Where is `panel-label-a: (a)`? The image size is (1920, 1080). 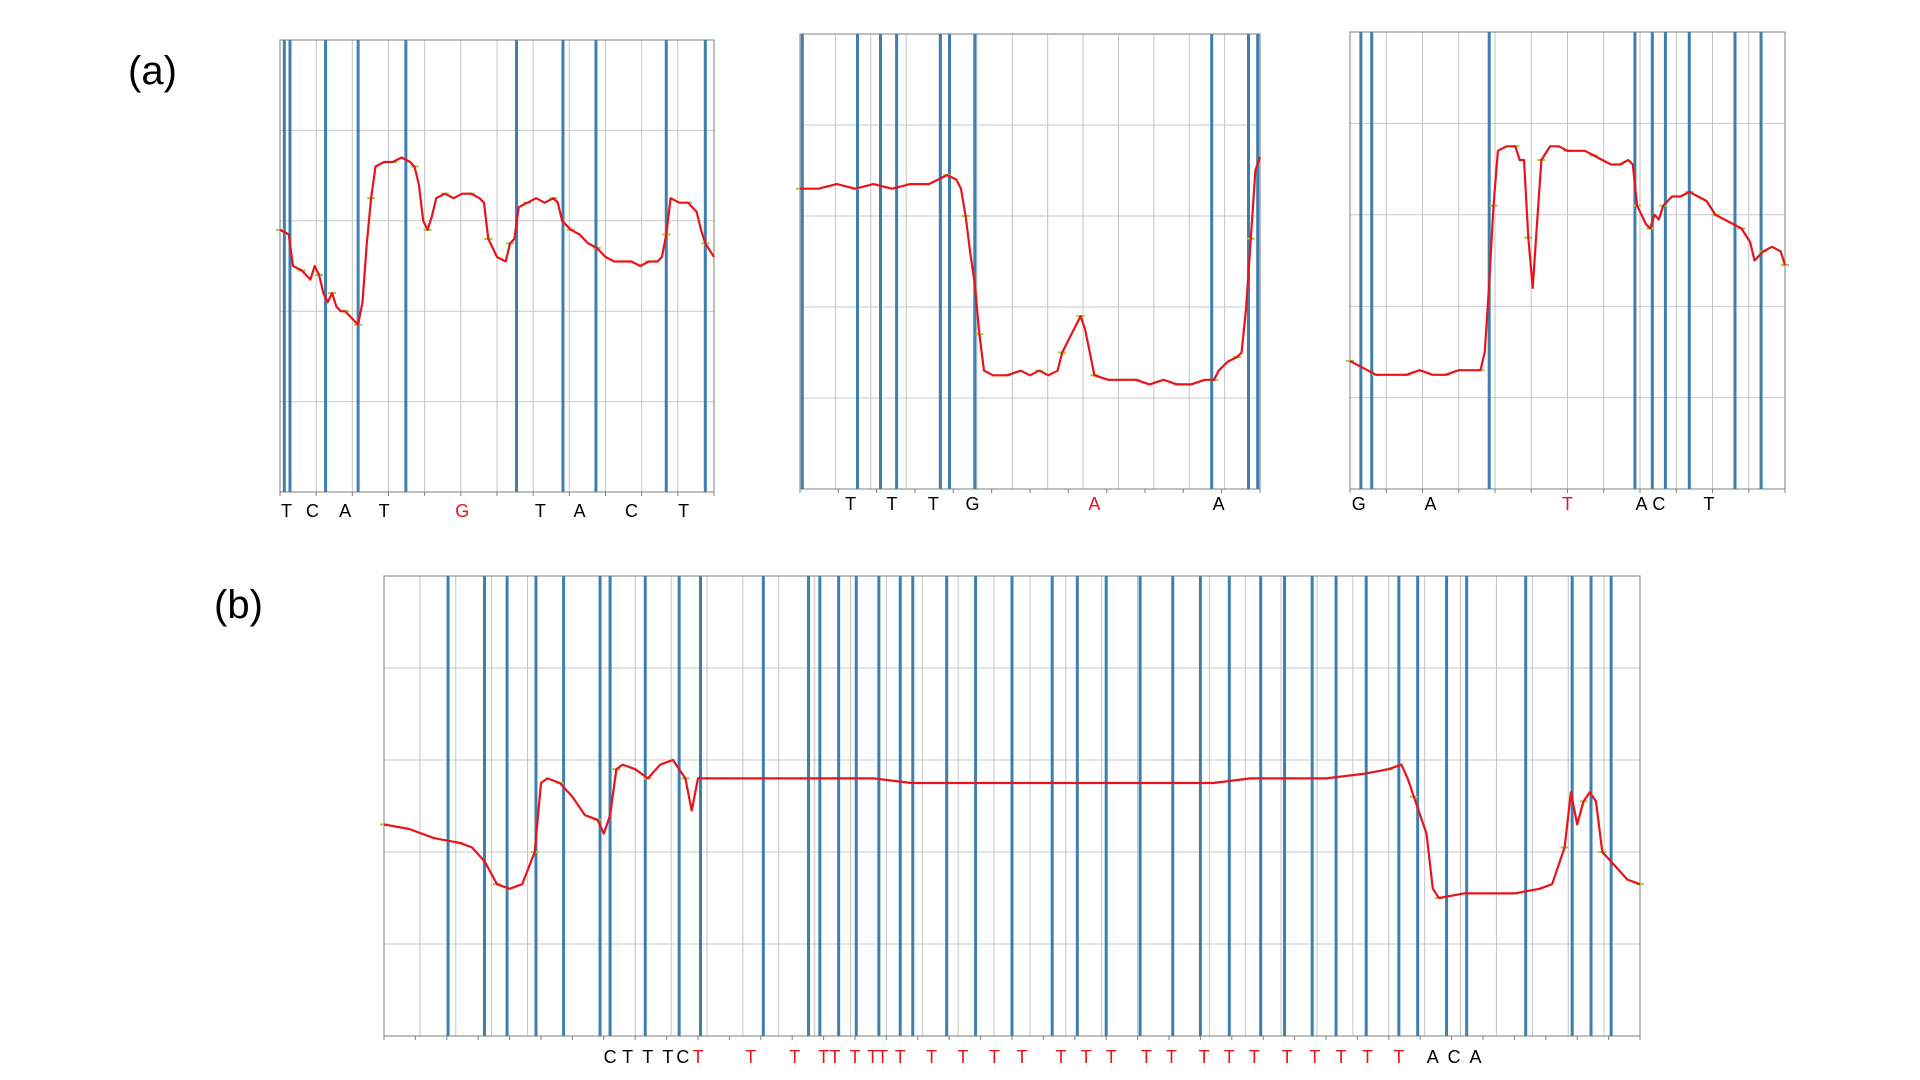 panel-label-a: (a) is located at coordinates (152, 71).